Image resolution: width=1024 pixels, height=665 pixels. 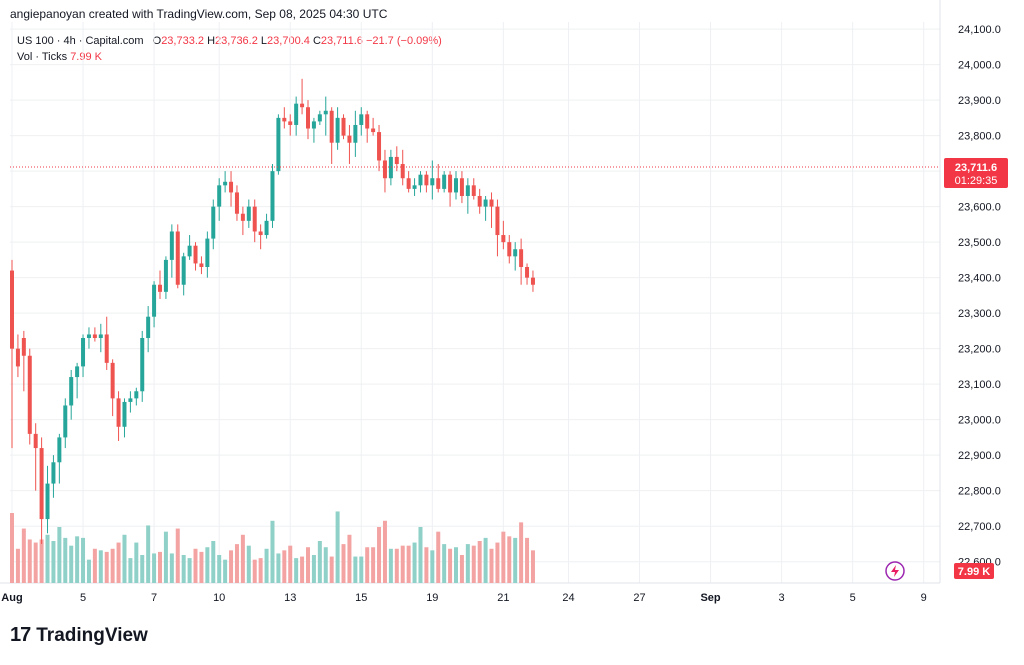 What do you see at coordinates (782, 598) in the screenshot?
I see `time-tick-label: 3` at bounding box center [782, 598].